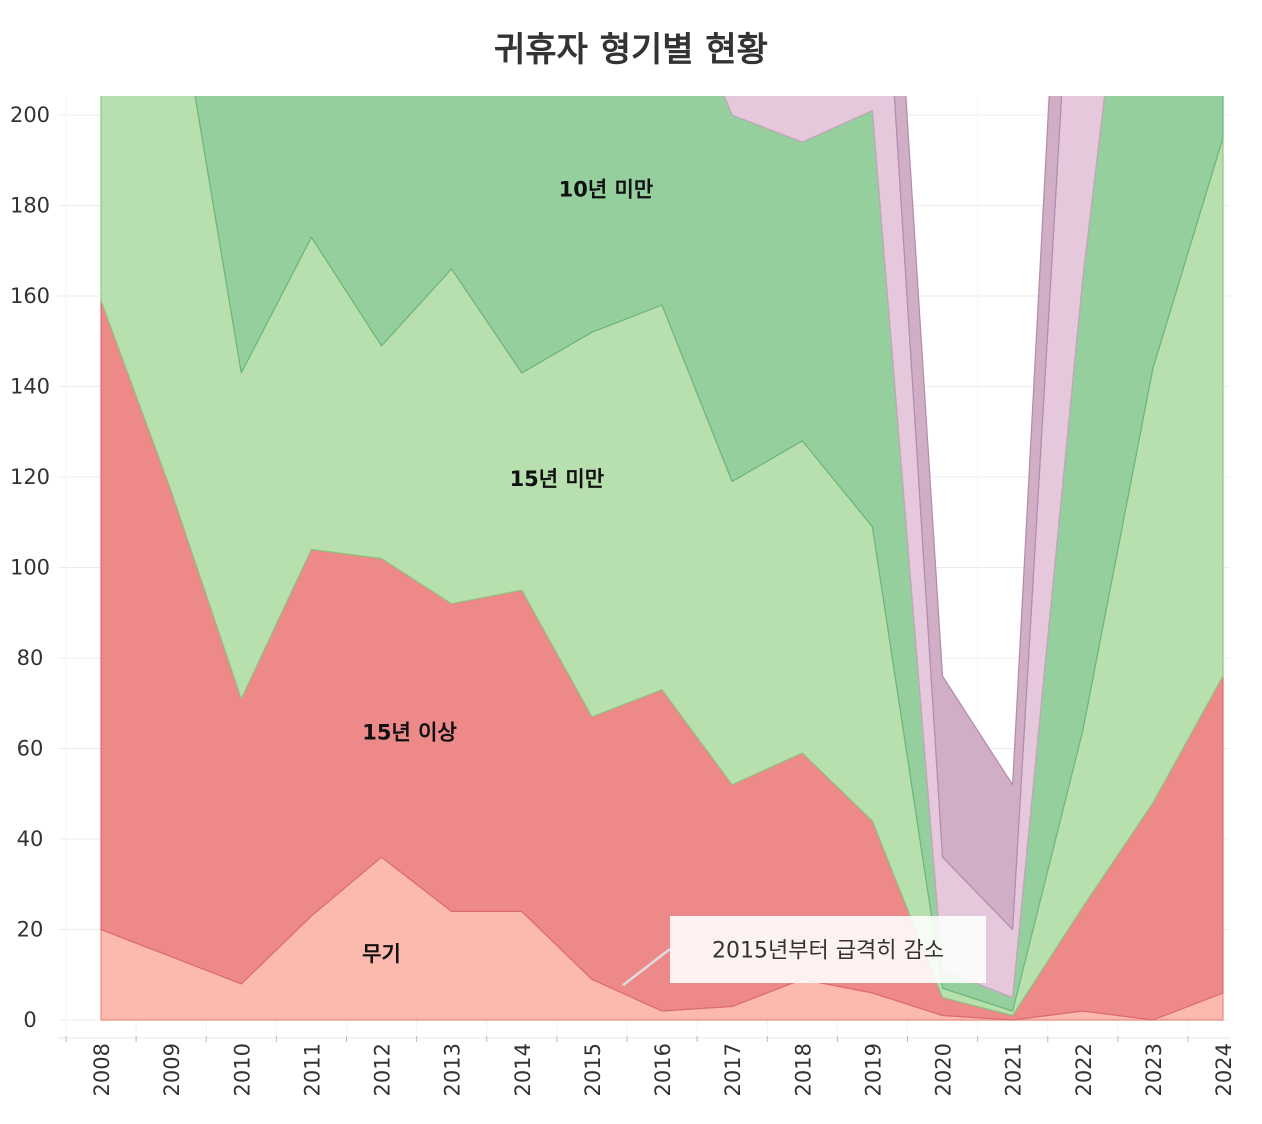 This screenshot has height=1124, width=1262. I want to click on series-label: 15년 미만, so click(557, 479).